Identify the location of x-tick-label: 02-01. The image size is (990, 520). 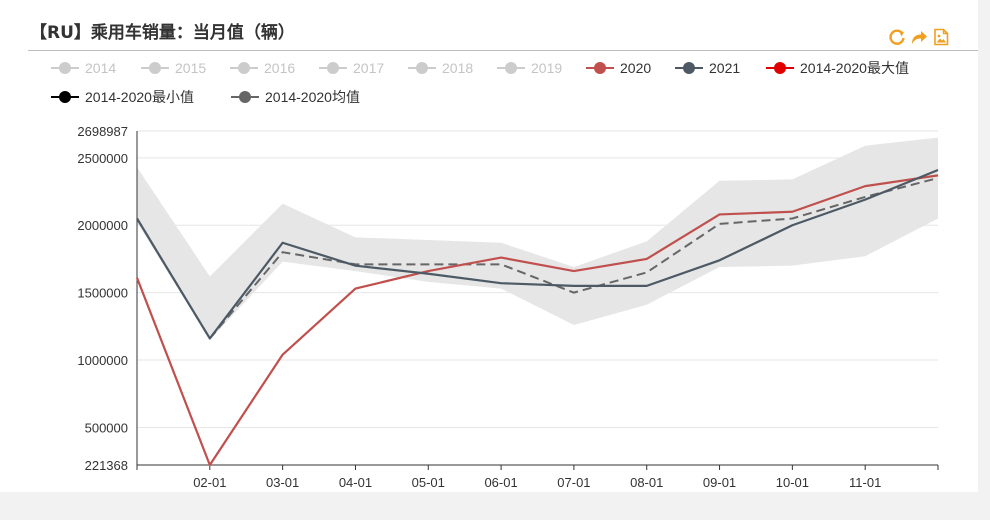
(209, 482).